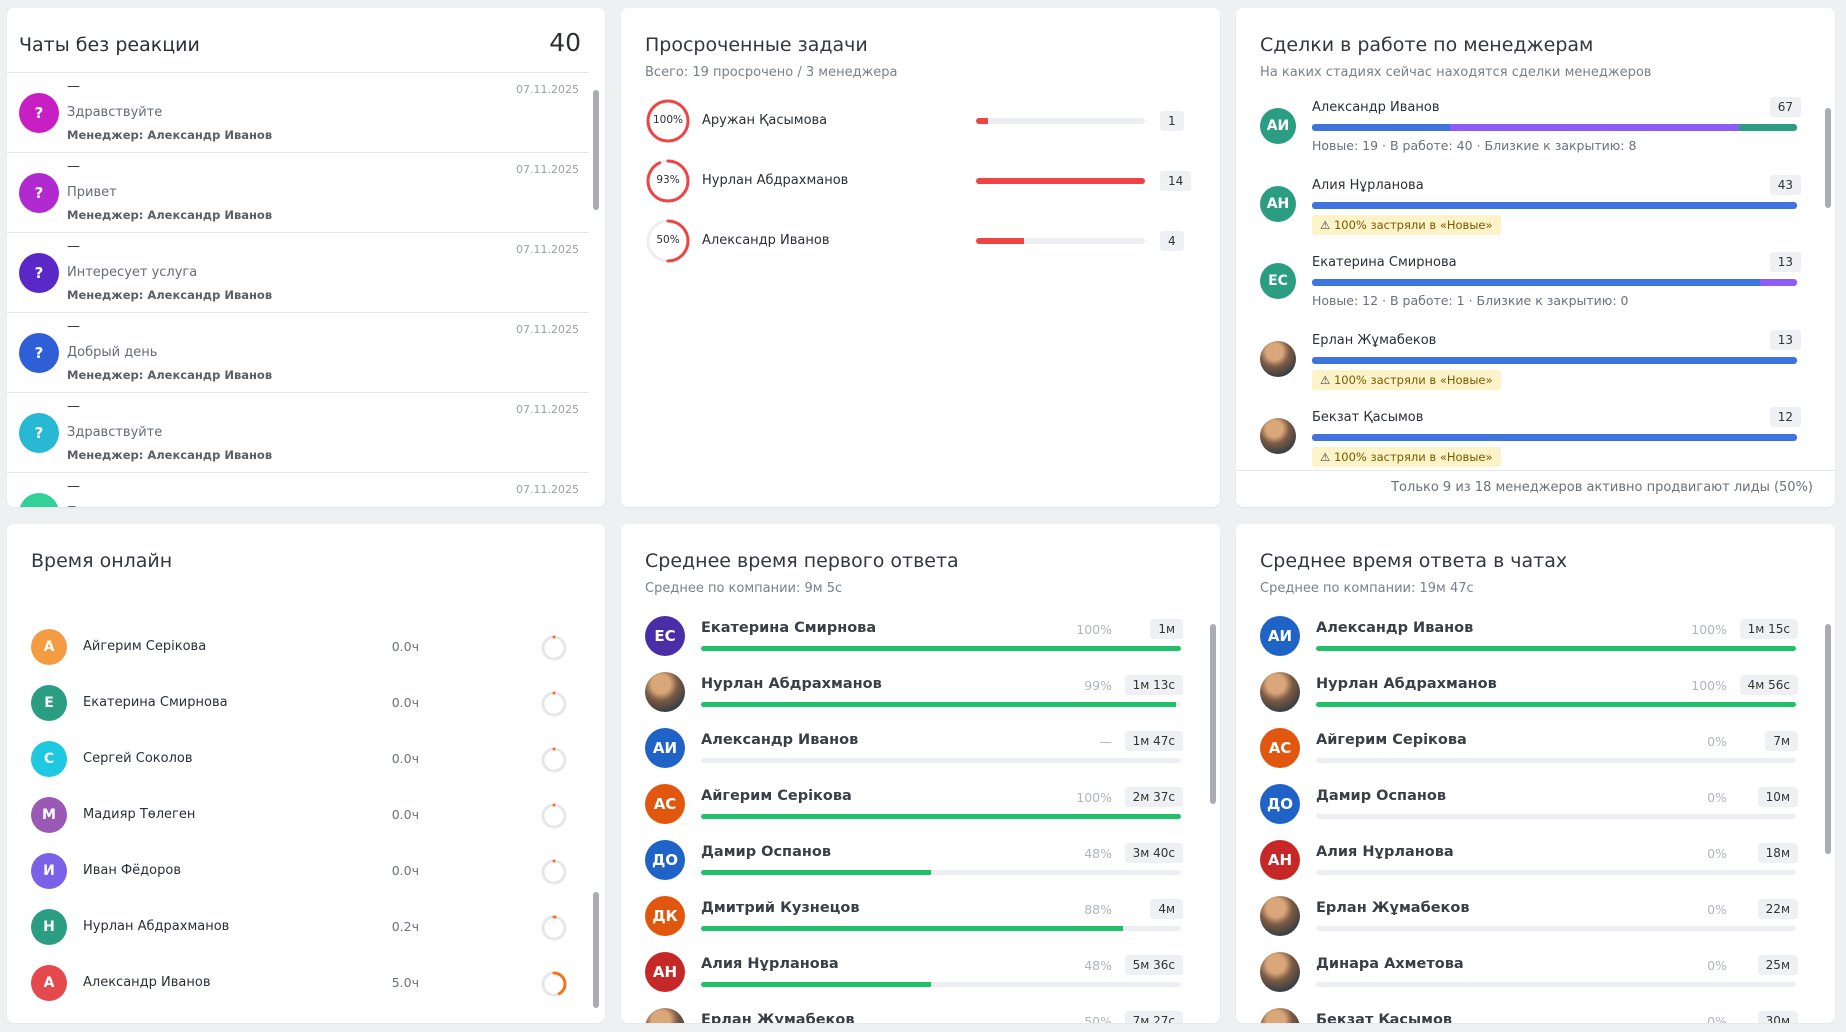 The height and width of the screenshot is (1032, 1846). What do you see at coordinates (49, 871) in the screenshot?
I see `avatar: И` at bounding box center [49, 871].